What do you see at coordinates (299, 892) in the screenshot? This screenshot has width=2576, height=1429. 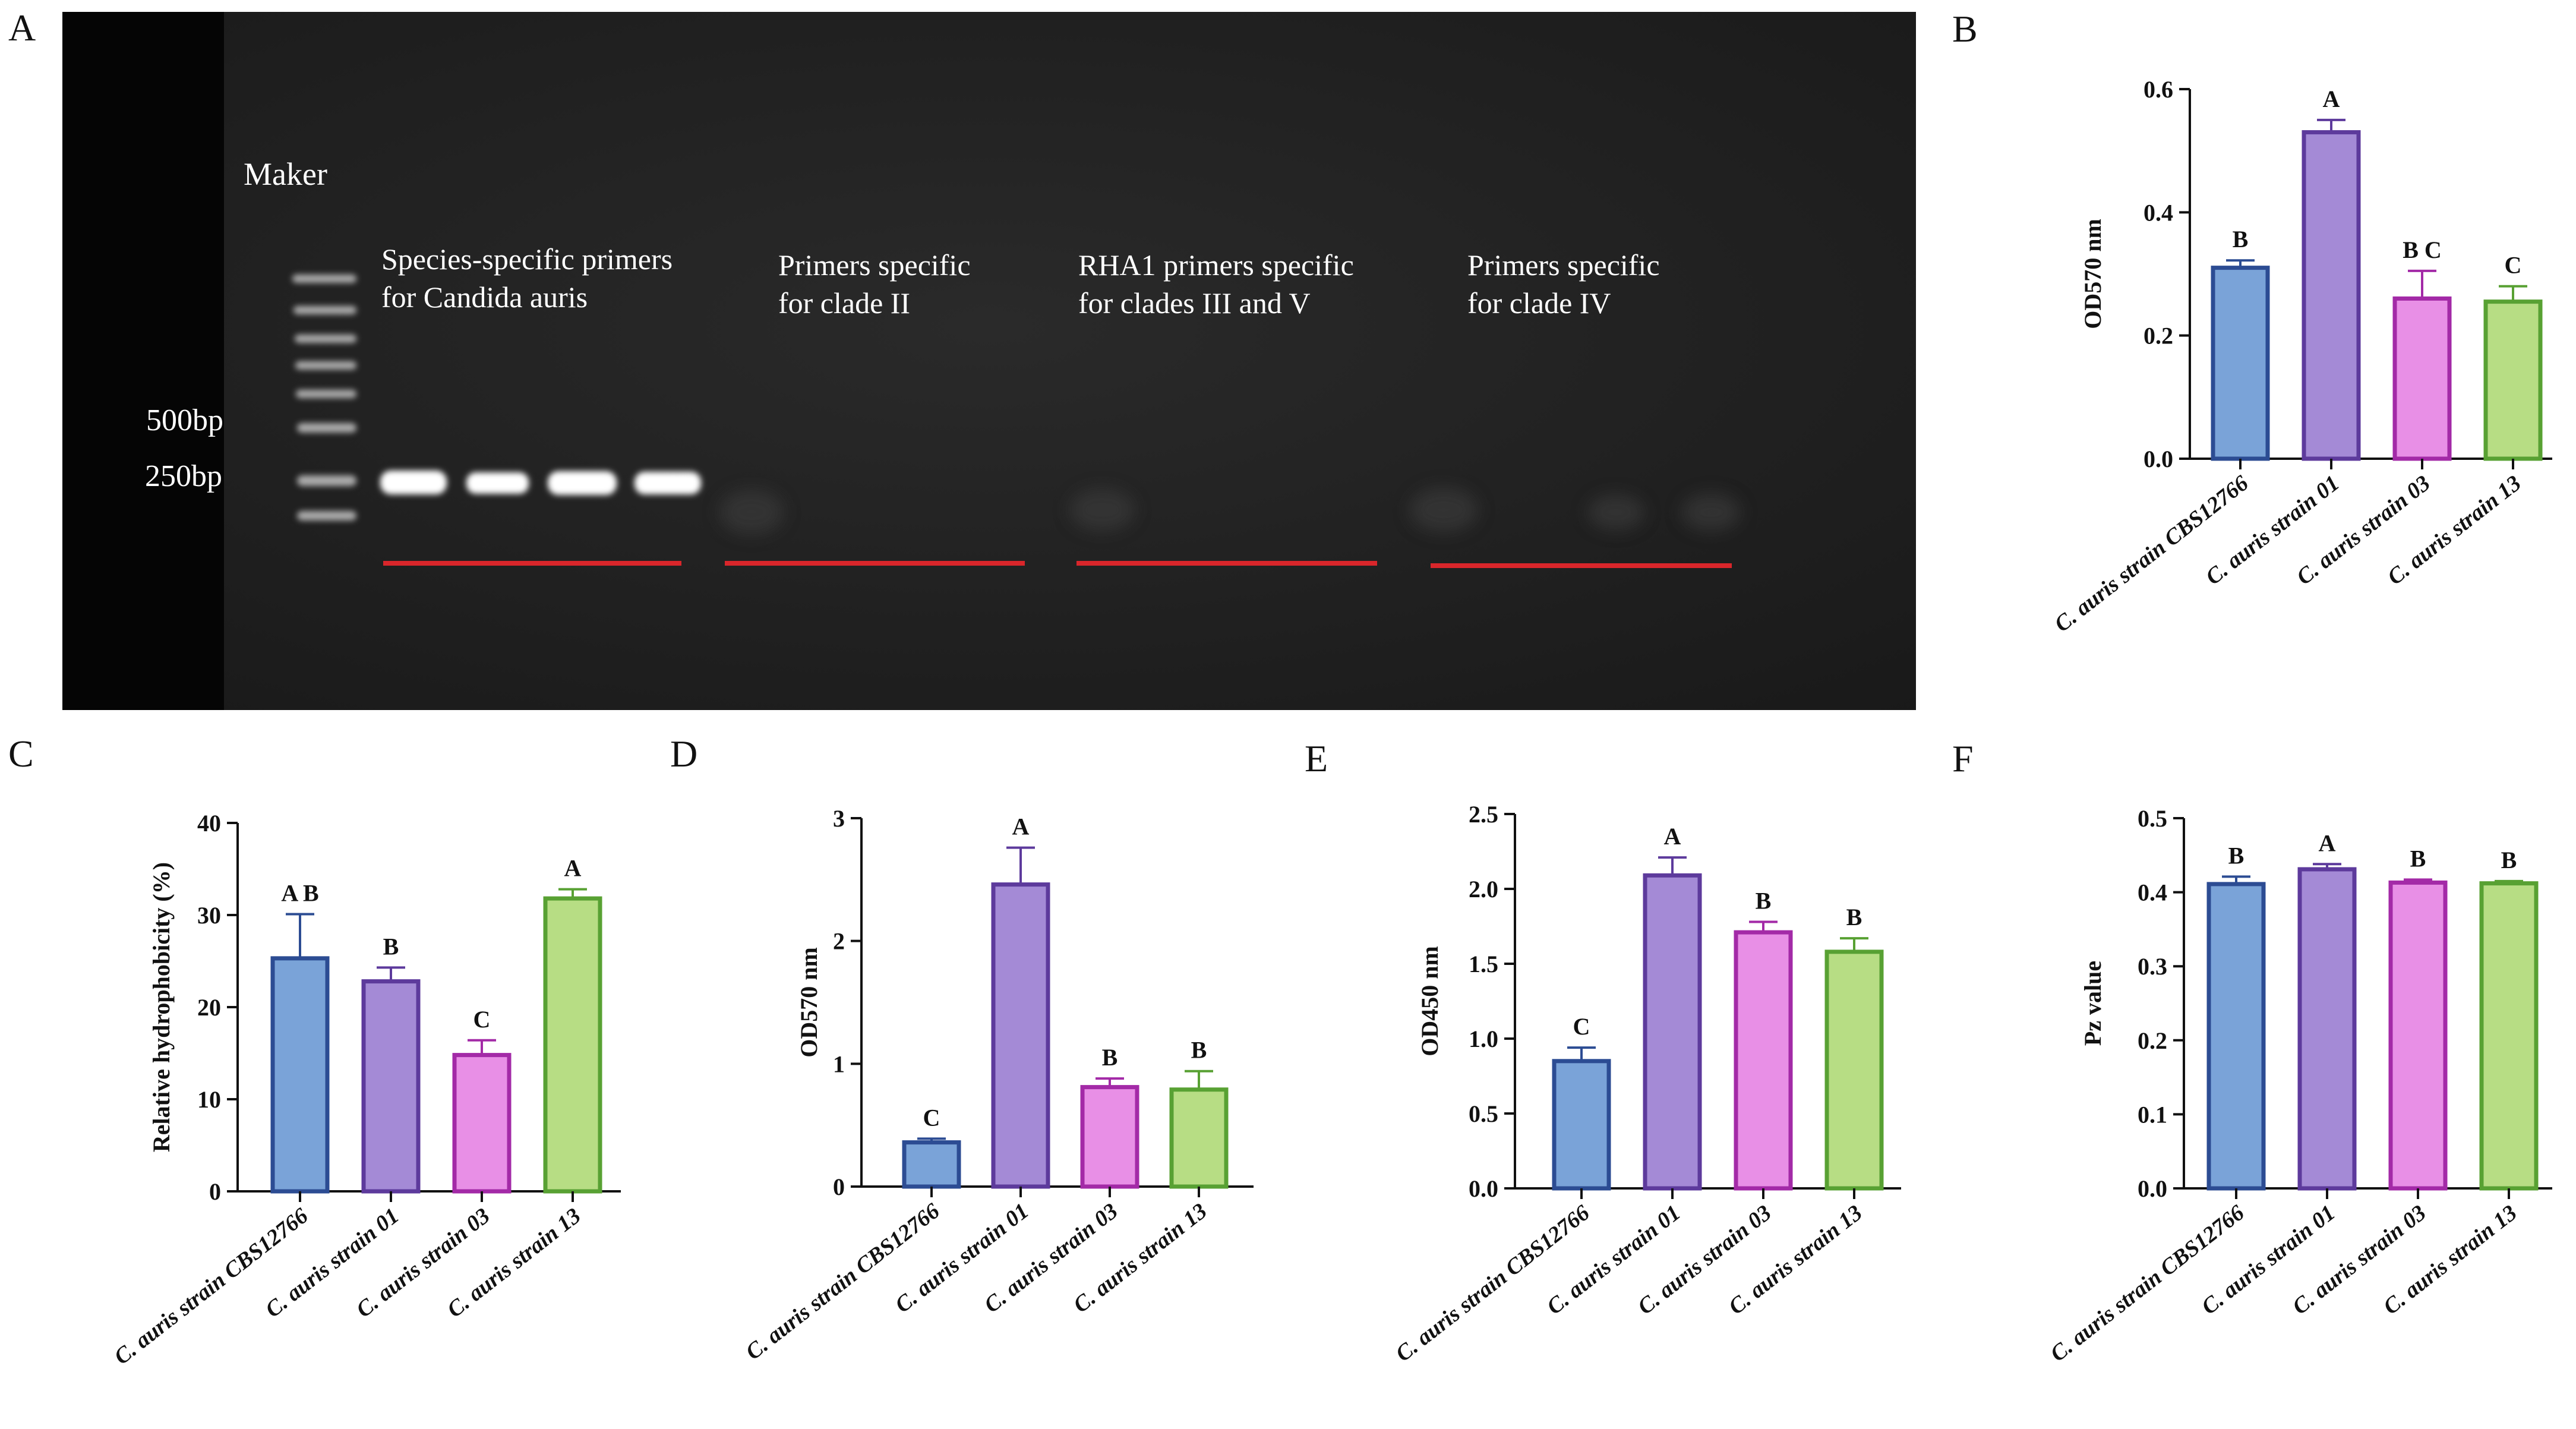 I see `significance-label: A B` at bounding box center [299, 892].